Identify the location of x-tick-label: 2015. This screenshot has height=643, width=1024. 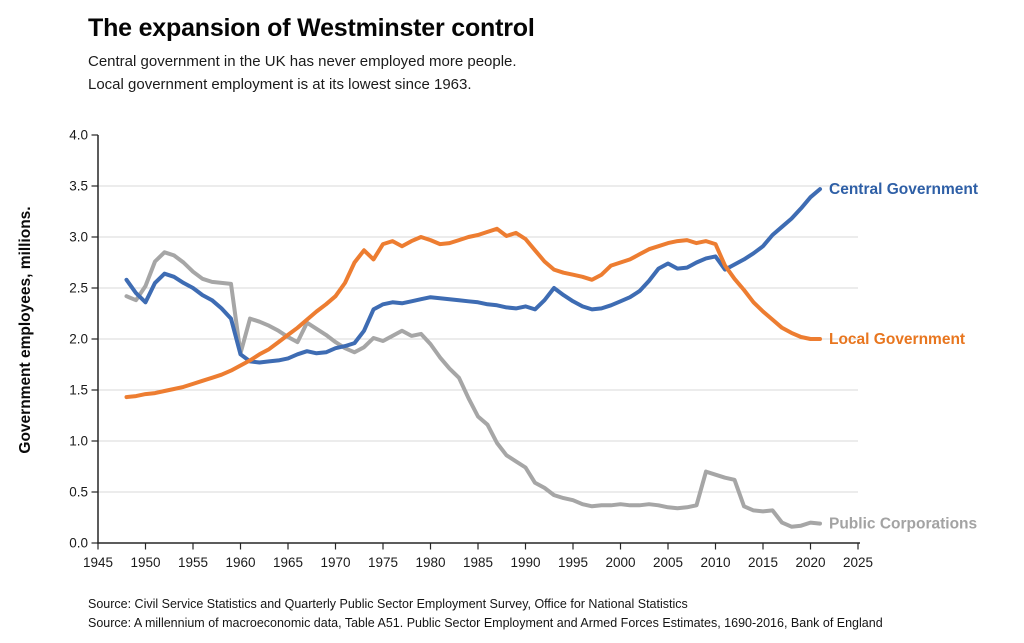
(763, 562).